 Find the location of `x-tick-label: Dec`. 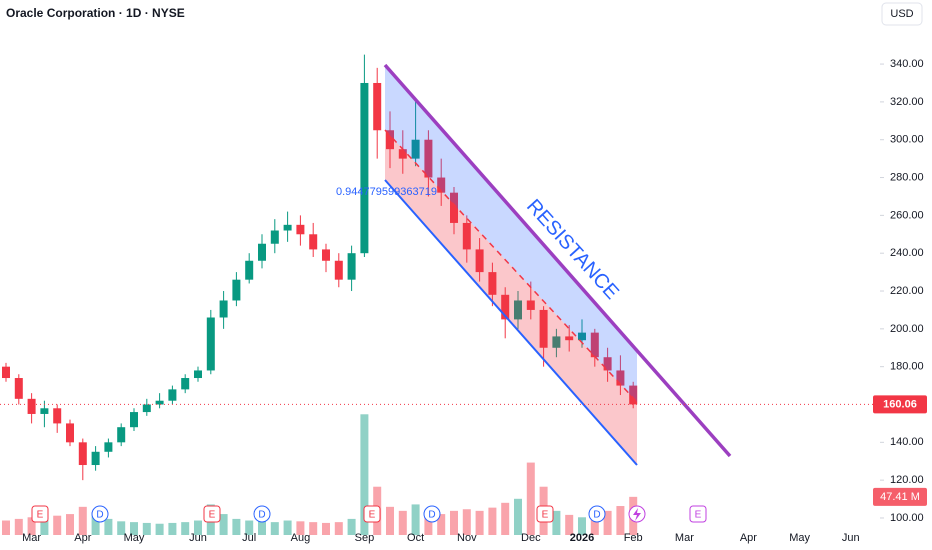

x-tick-label: Dec is located at coordinates (531, 538).